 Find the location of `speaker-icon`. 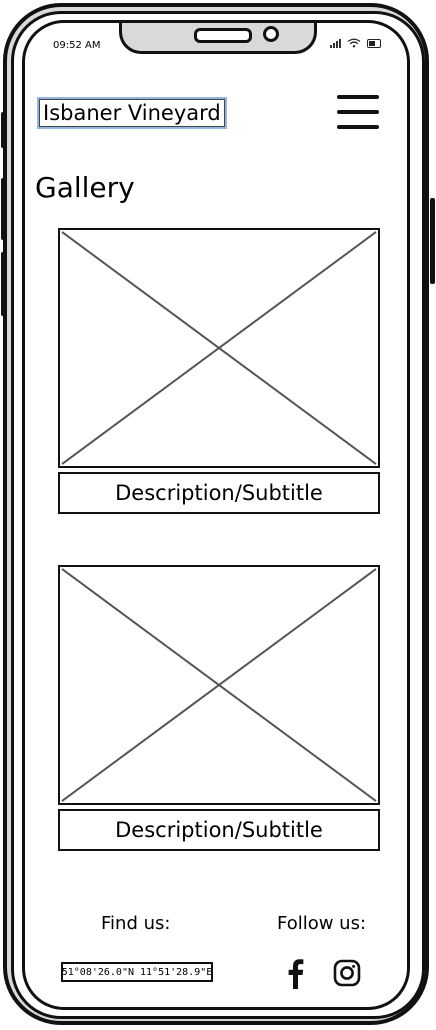

speaker-icon is located at coordinates (223, 35).